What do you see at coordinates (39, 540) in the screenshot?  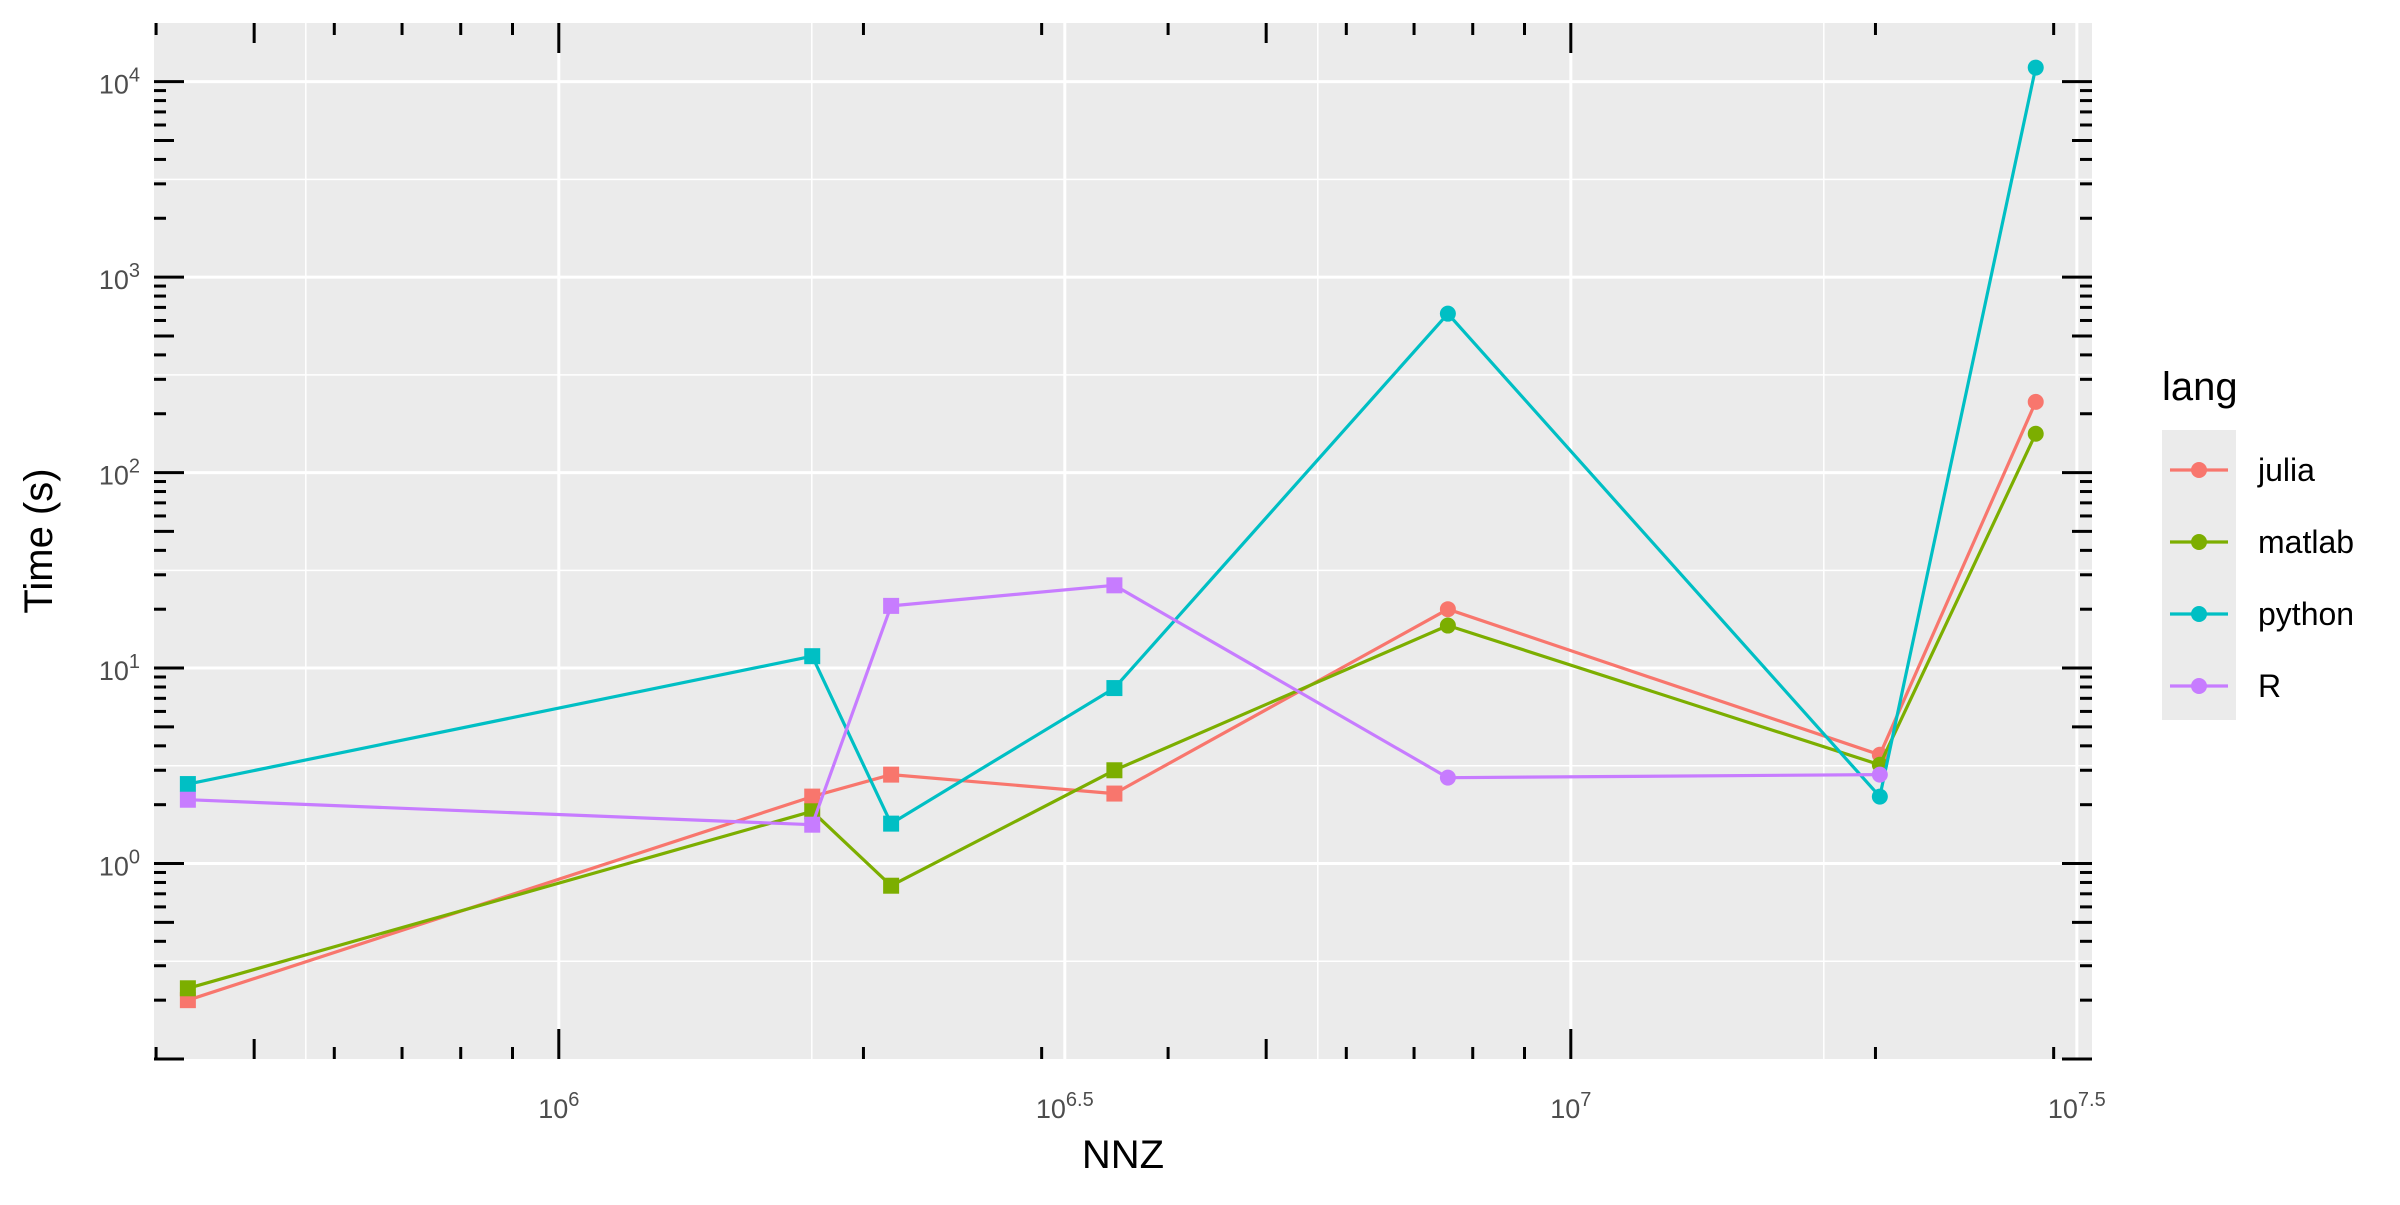 I see `y-axis-title: Time (s)` at bounding box center [39, 540].